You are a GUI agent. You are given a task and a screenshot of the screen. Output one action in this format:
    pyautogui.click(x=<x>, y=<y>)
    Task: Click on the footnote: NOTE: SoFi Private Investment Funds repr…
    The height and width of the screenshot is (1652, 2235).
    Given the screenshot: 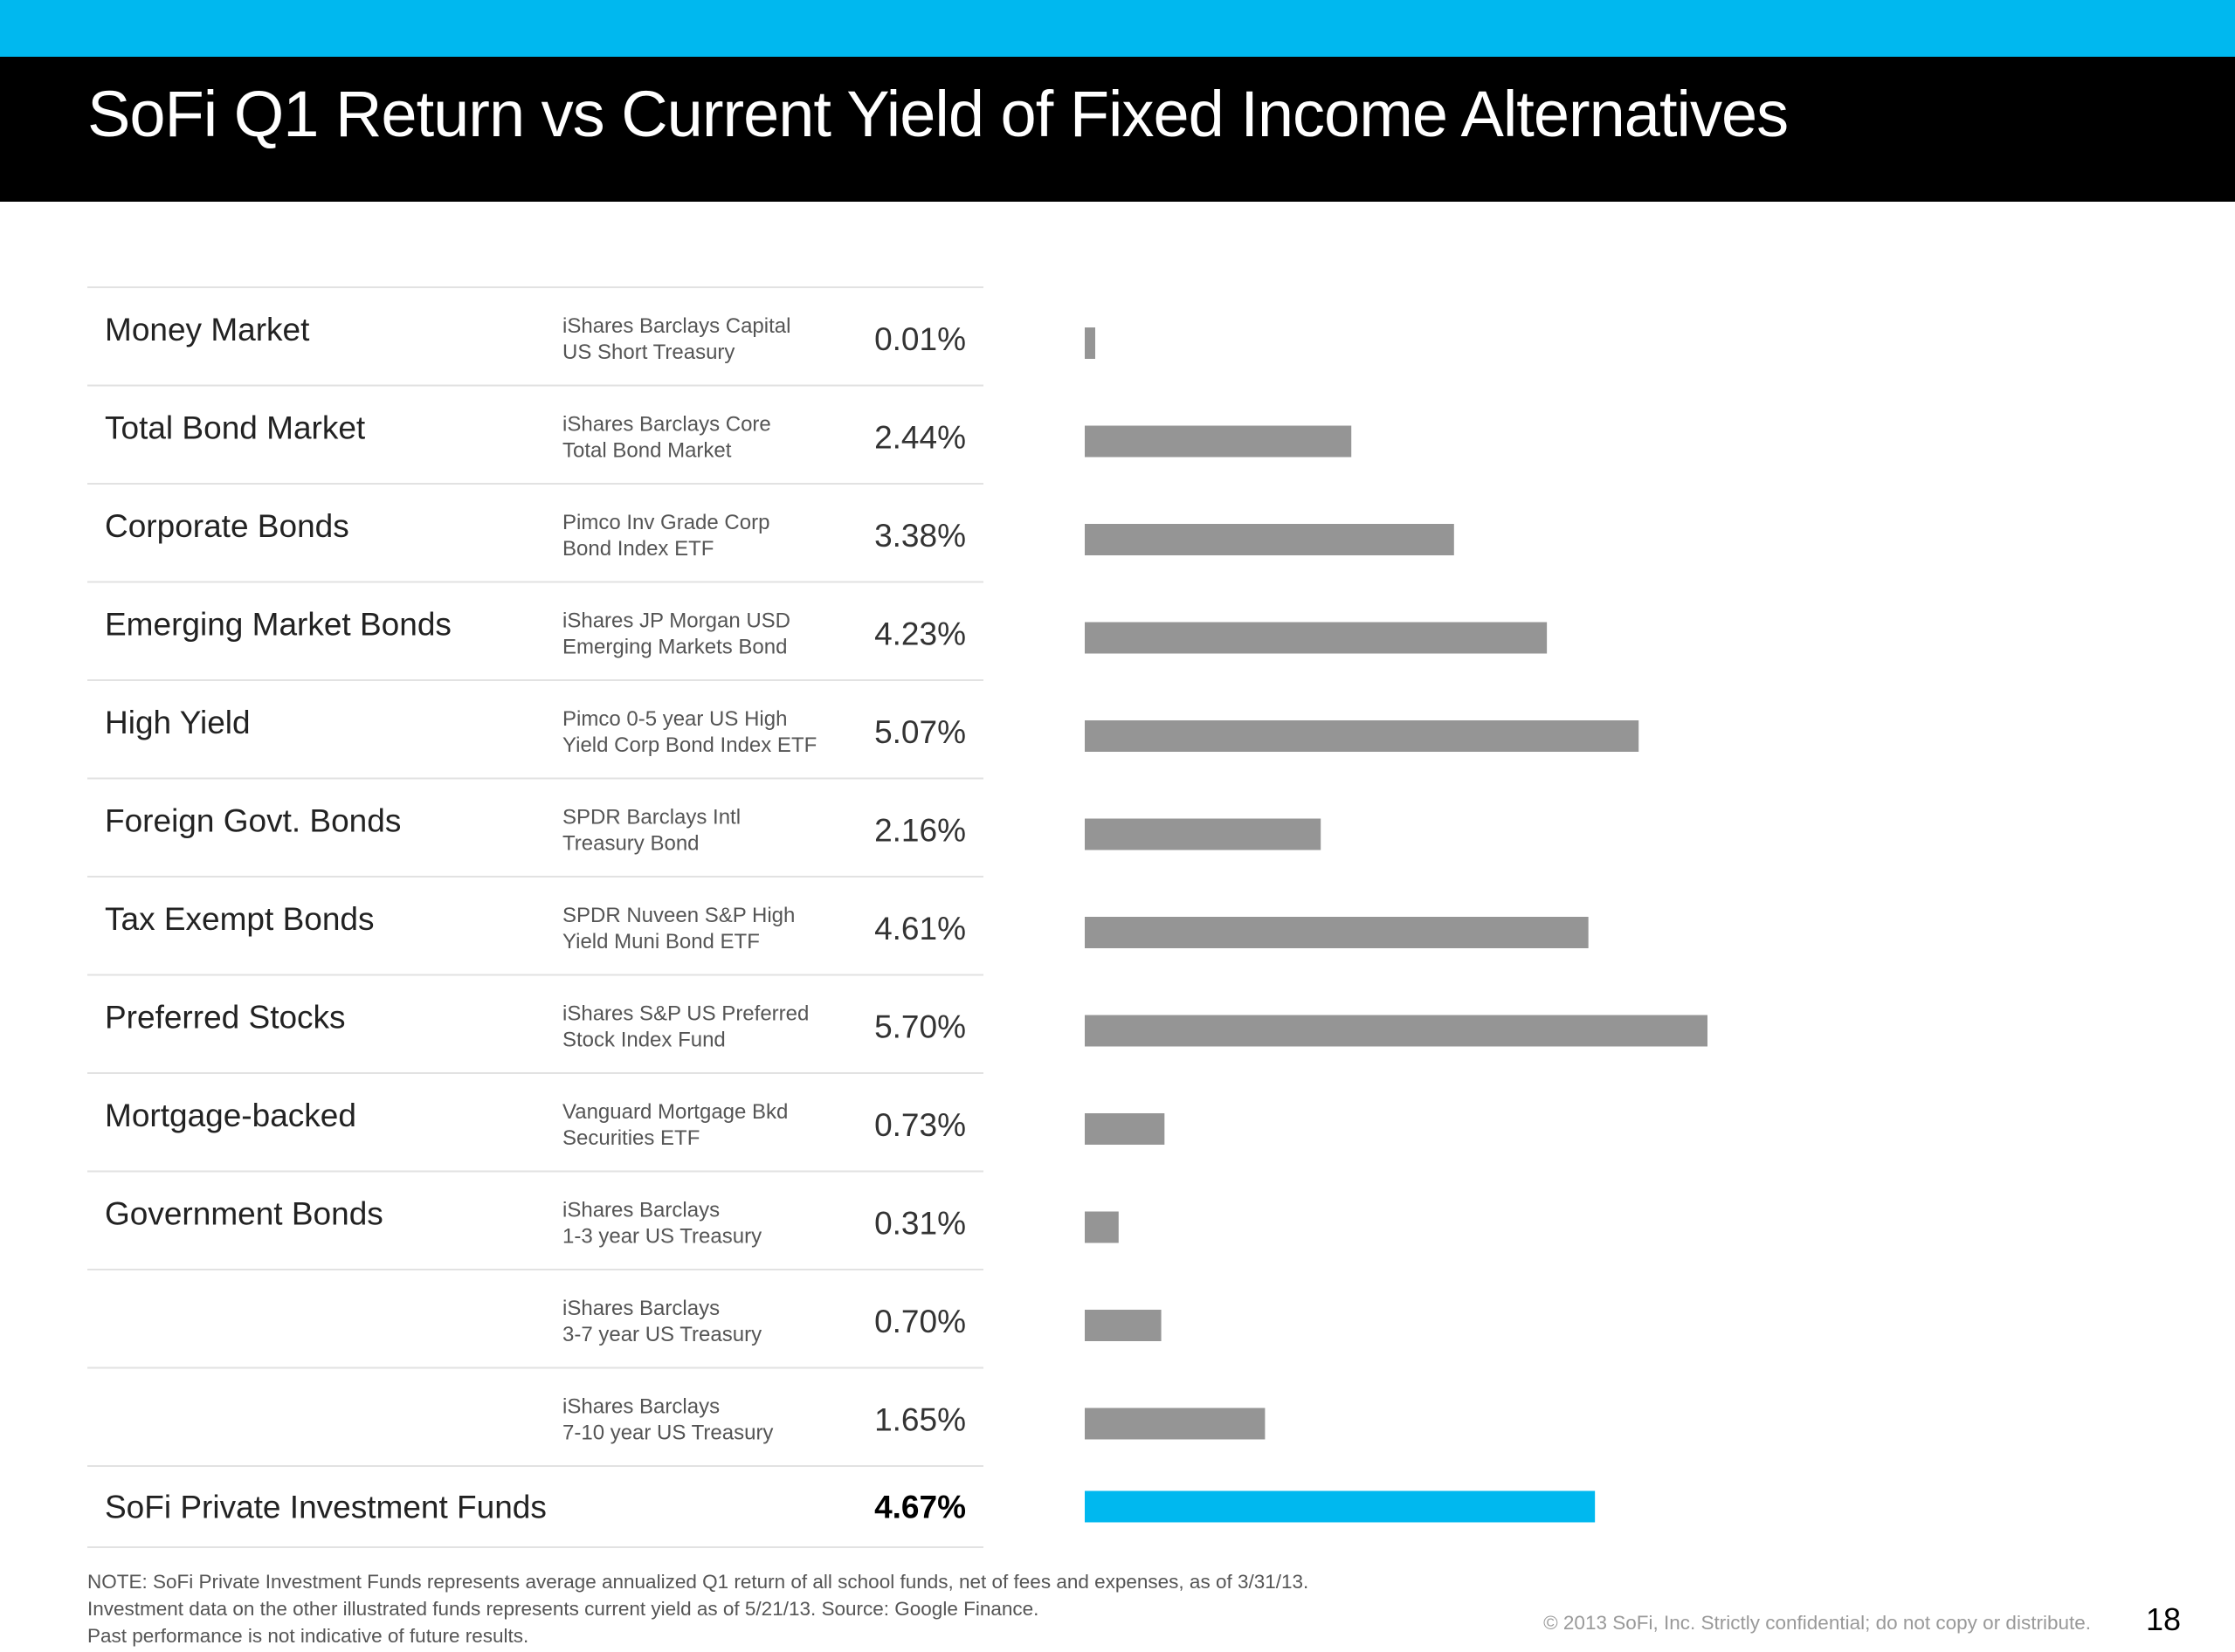 What is the action you would take?
    pyautogui.click(x=697, y=1608)
    